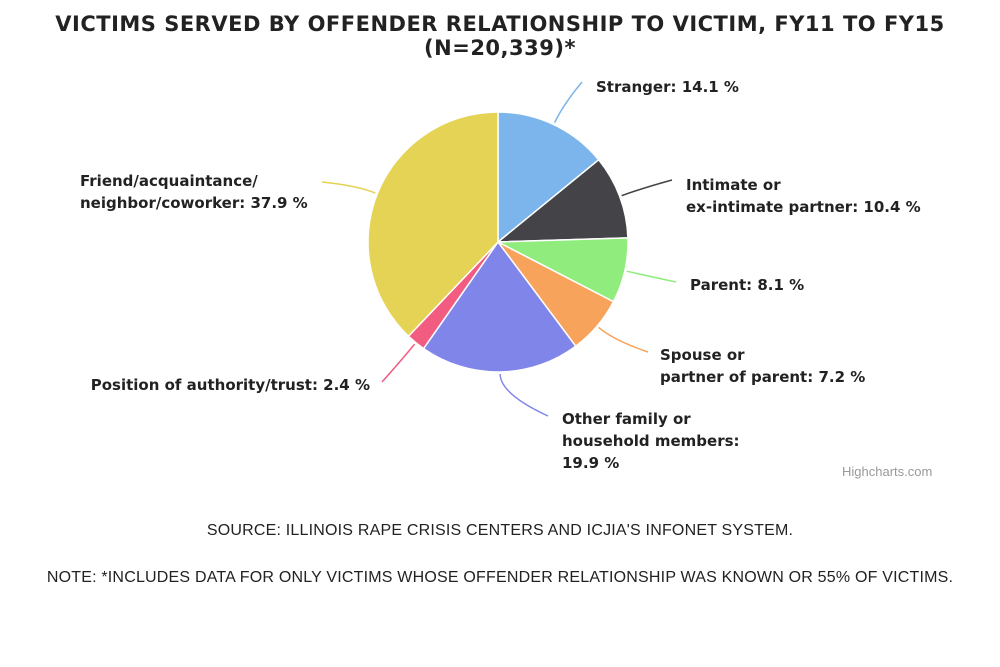 This screenshot has width=1000, height=667. What do you see at coordinates (651, 441) in the screenshot?
I see `label-other-family: Other family or household members: 19.9 %` at bounding box center [651, 441].